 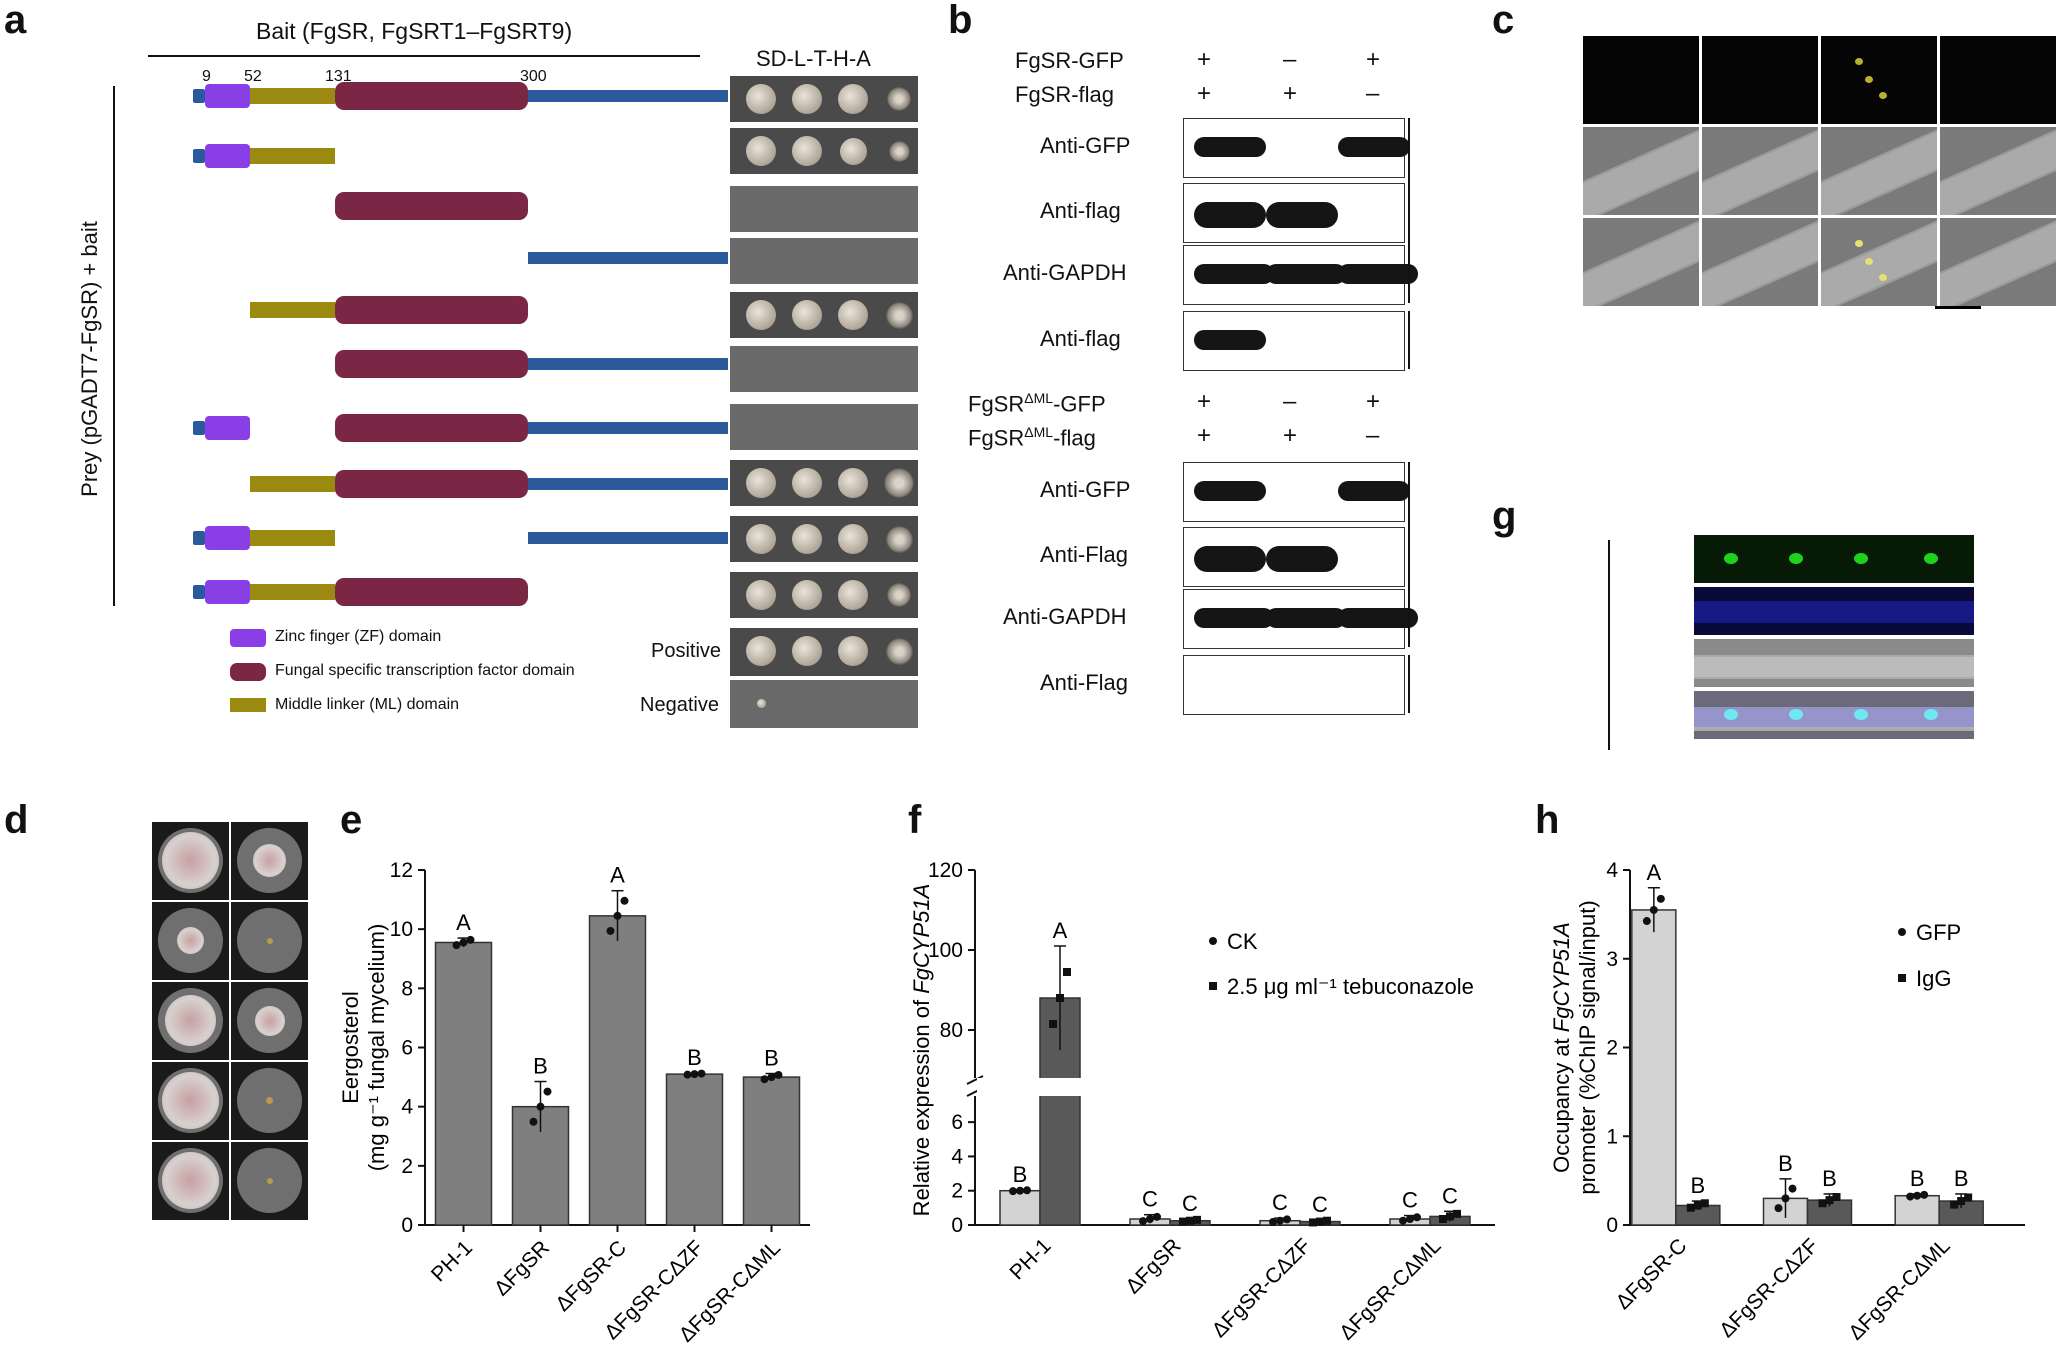 I want to click on legend-fungal-swatch, so click(x=248, y=672).